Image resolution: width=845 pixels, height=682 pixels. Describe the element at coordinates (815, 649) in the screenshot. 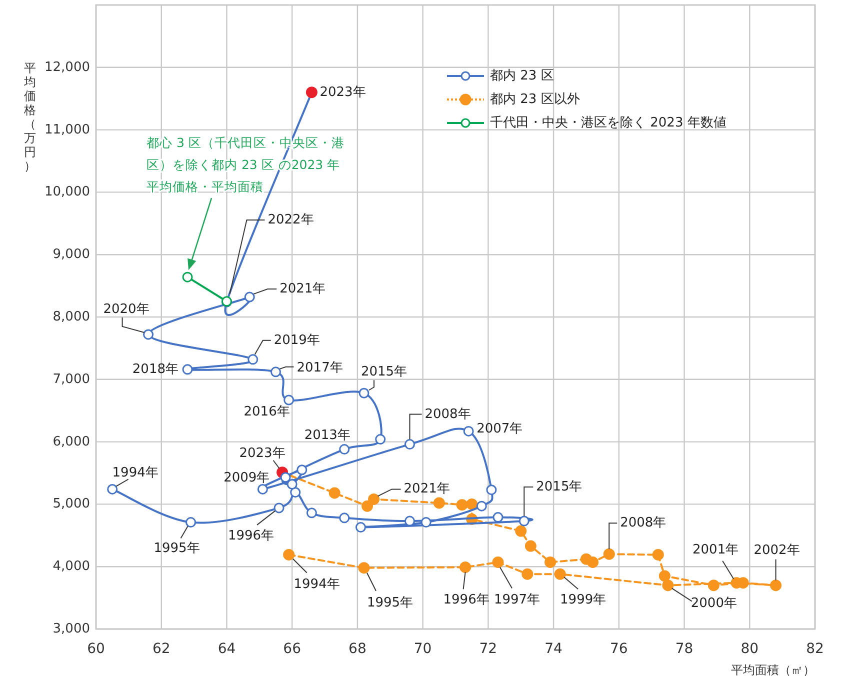

I see `x-tick-label: 82` at that location.